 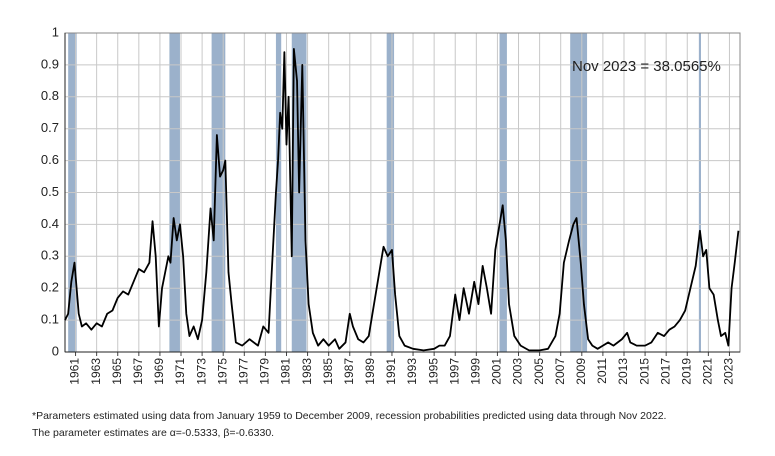 What do you see at coordinates (96, 371) in the screenshot?
I see `x-tick-label: 1963` at bounding box center [96, 371].